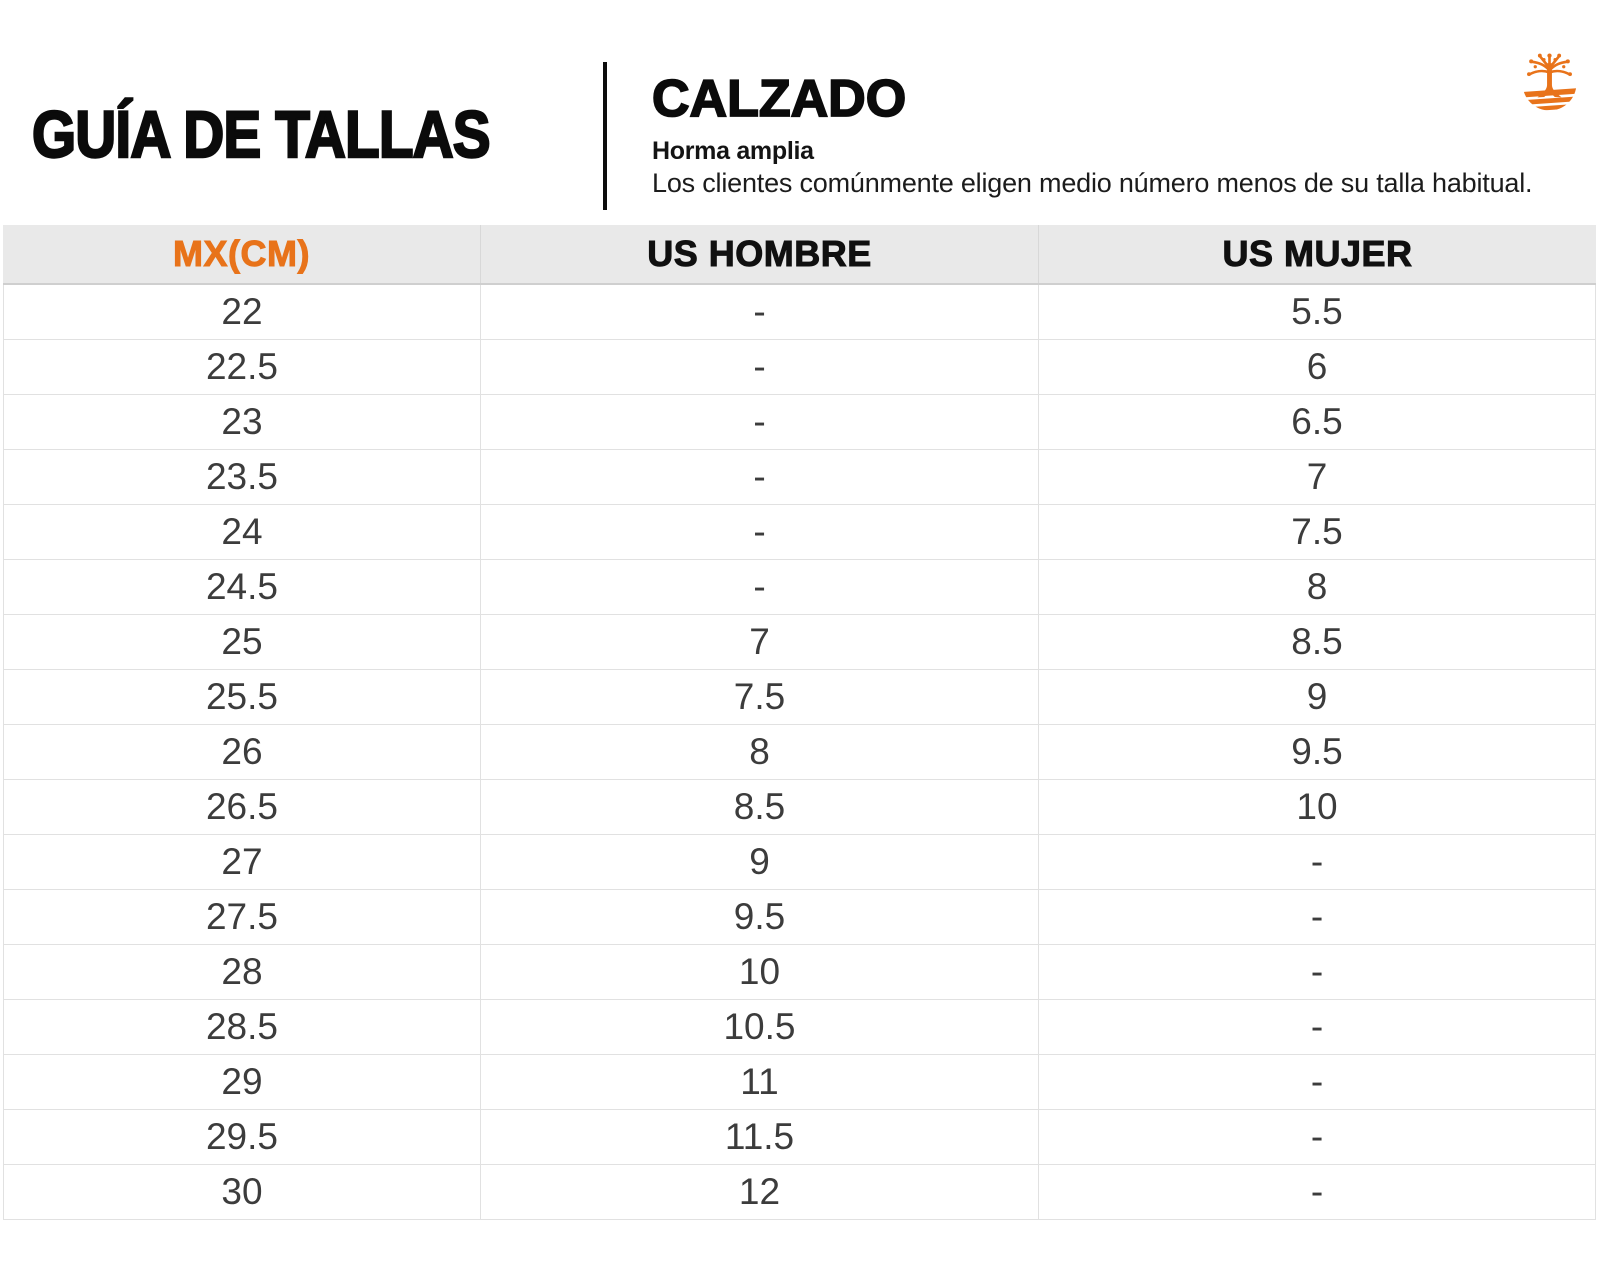 Image resolution: width=1600 pixels, height=1280 pixels. I want to click on table-cell: 6.5, so click(1316, 422).